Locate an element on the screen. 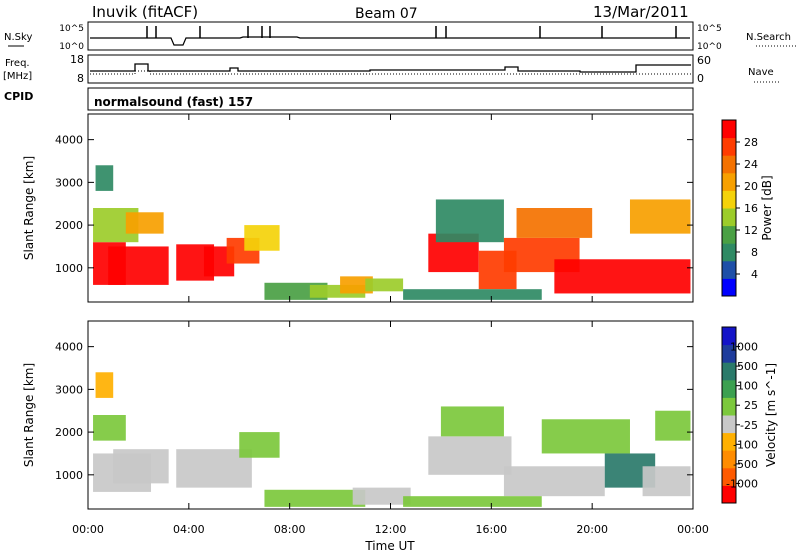 The width and height of the screenshot is (800, 554). nsky-series-line is located at coordinates (390, 41).